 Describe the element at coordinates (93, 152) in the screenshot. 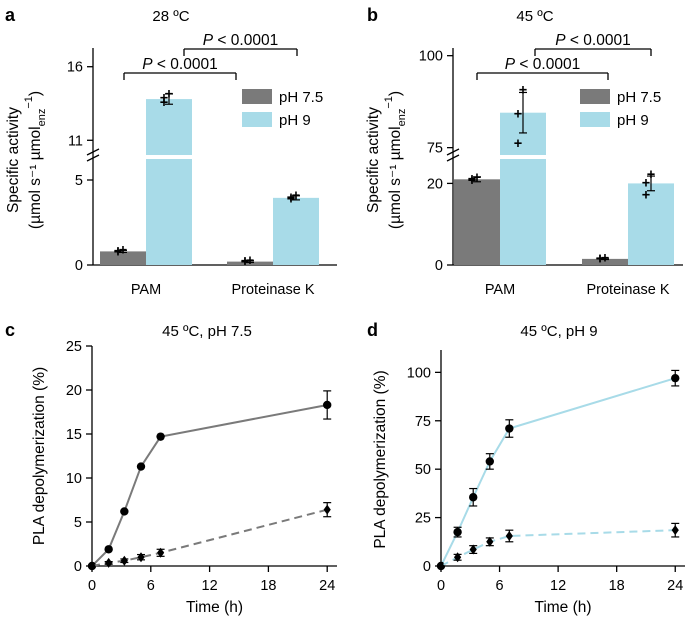

I see `axis-break-mark` at that location.